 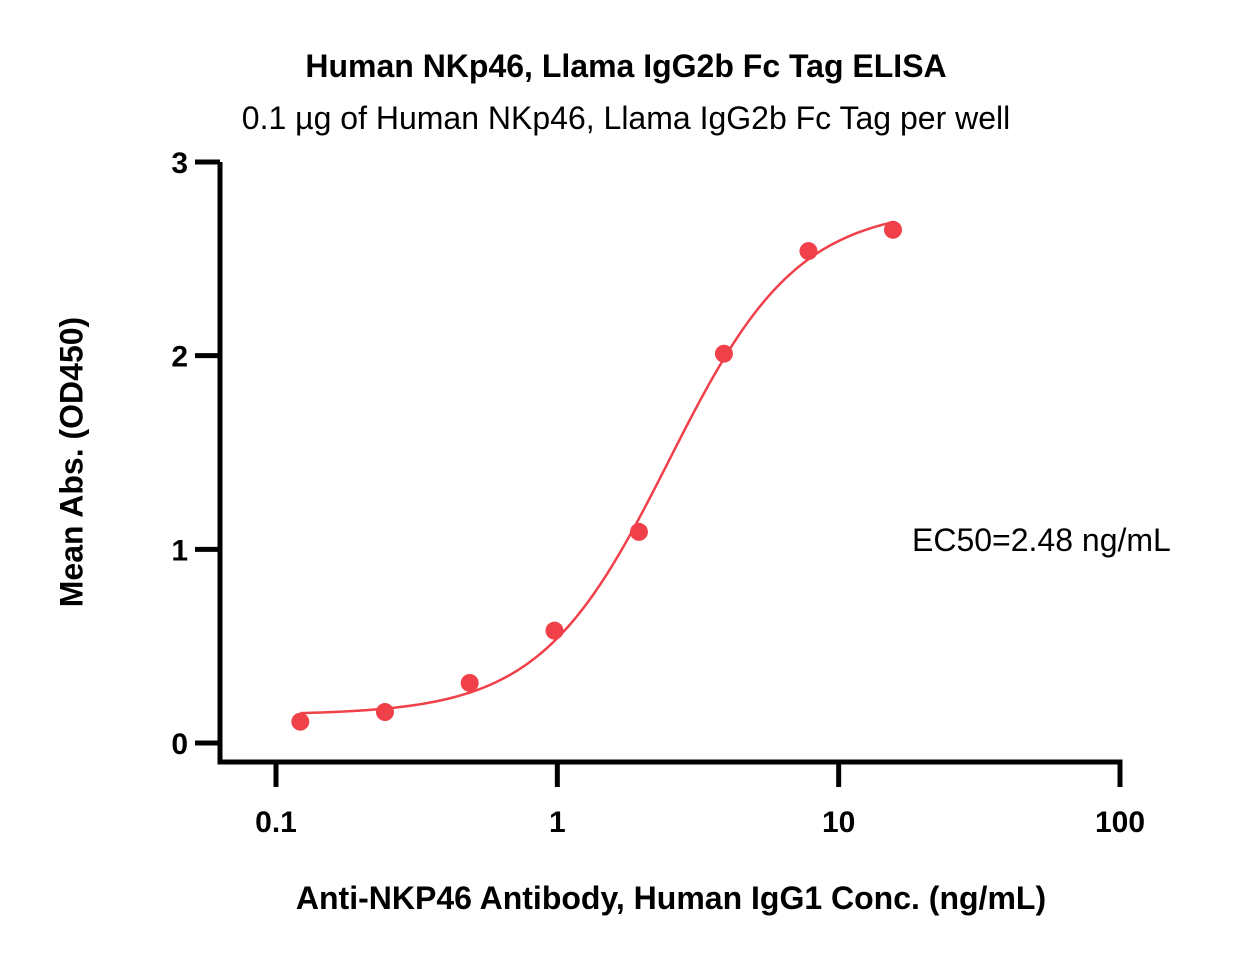 What do you see at coordinates (838, 822) in the screenshot?
I see `x-tick-label: 10` at bounding box center [838, 822].